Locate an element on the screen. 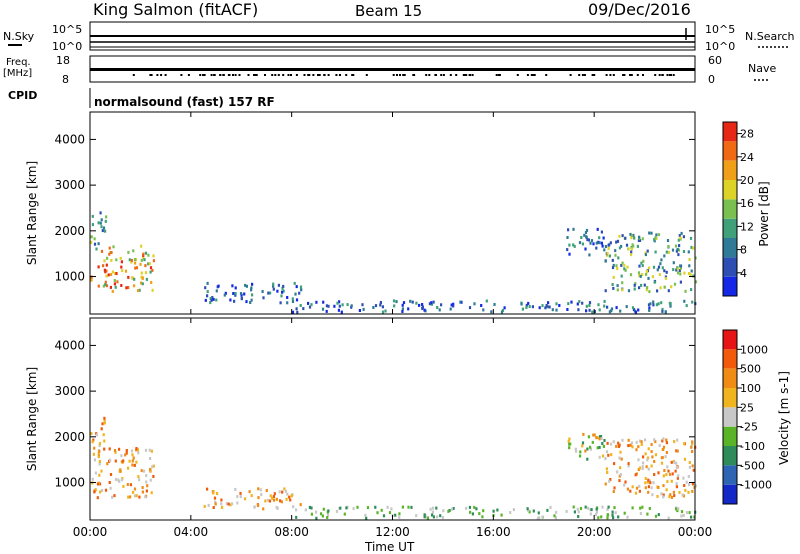  freq-strip: Freq. [MHz] 18 8 60 0 Nave is located at coordinates (389, 70).